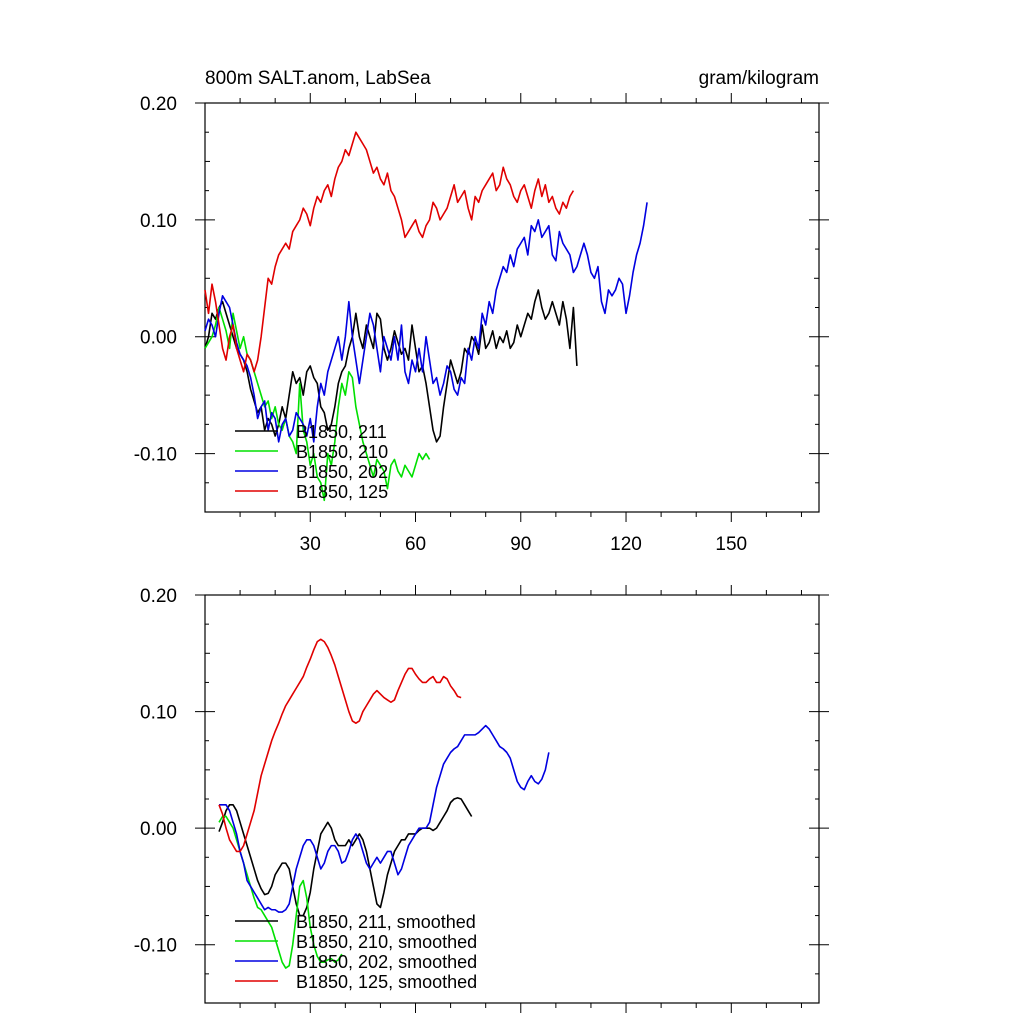 The width and height of the screenshot is (1024, 1024). What do you see at coordinates (342, 472) in the screenshot?
I see `legend-label: B1850, 202` at bounding box center [342, 472].